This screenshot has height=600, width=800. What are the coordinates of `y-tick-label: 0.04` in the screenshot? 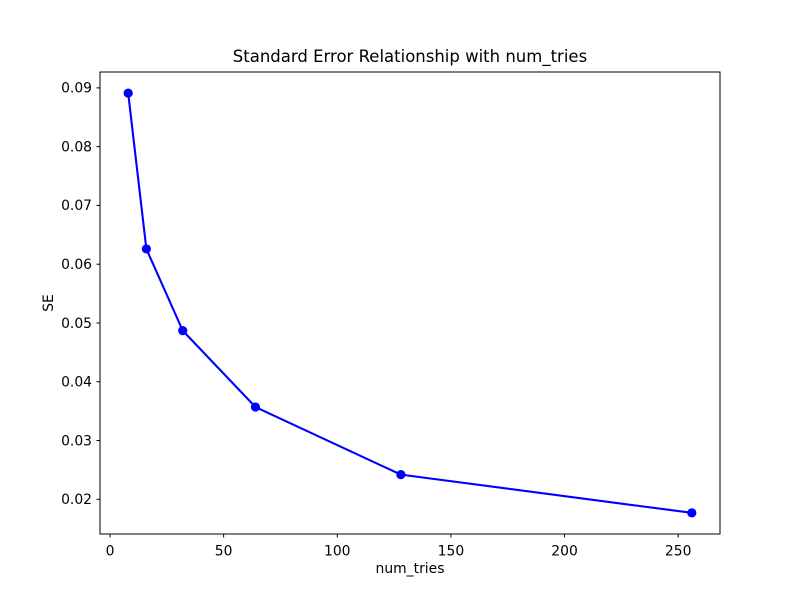 It's located at (76, 383).